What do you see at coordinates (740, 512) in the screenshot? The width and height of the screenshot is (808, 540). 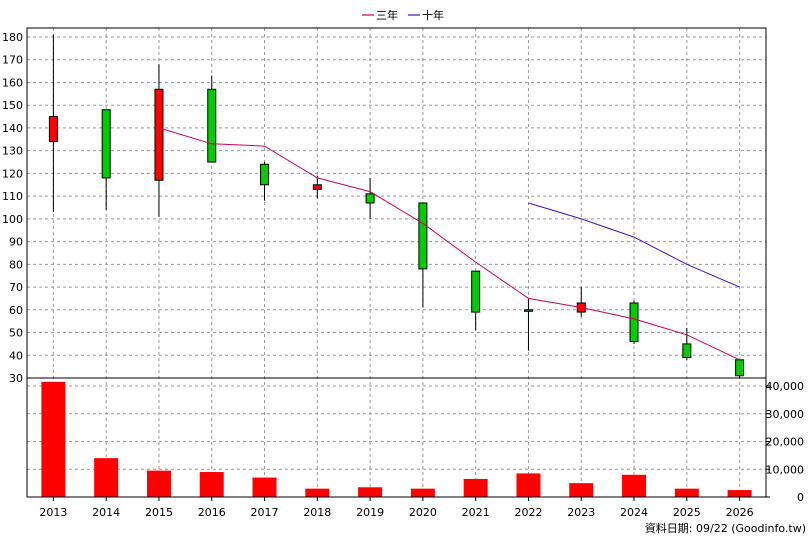 I see `x-tick-label: 2026` at bounding box center [740, 512].